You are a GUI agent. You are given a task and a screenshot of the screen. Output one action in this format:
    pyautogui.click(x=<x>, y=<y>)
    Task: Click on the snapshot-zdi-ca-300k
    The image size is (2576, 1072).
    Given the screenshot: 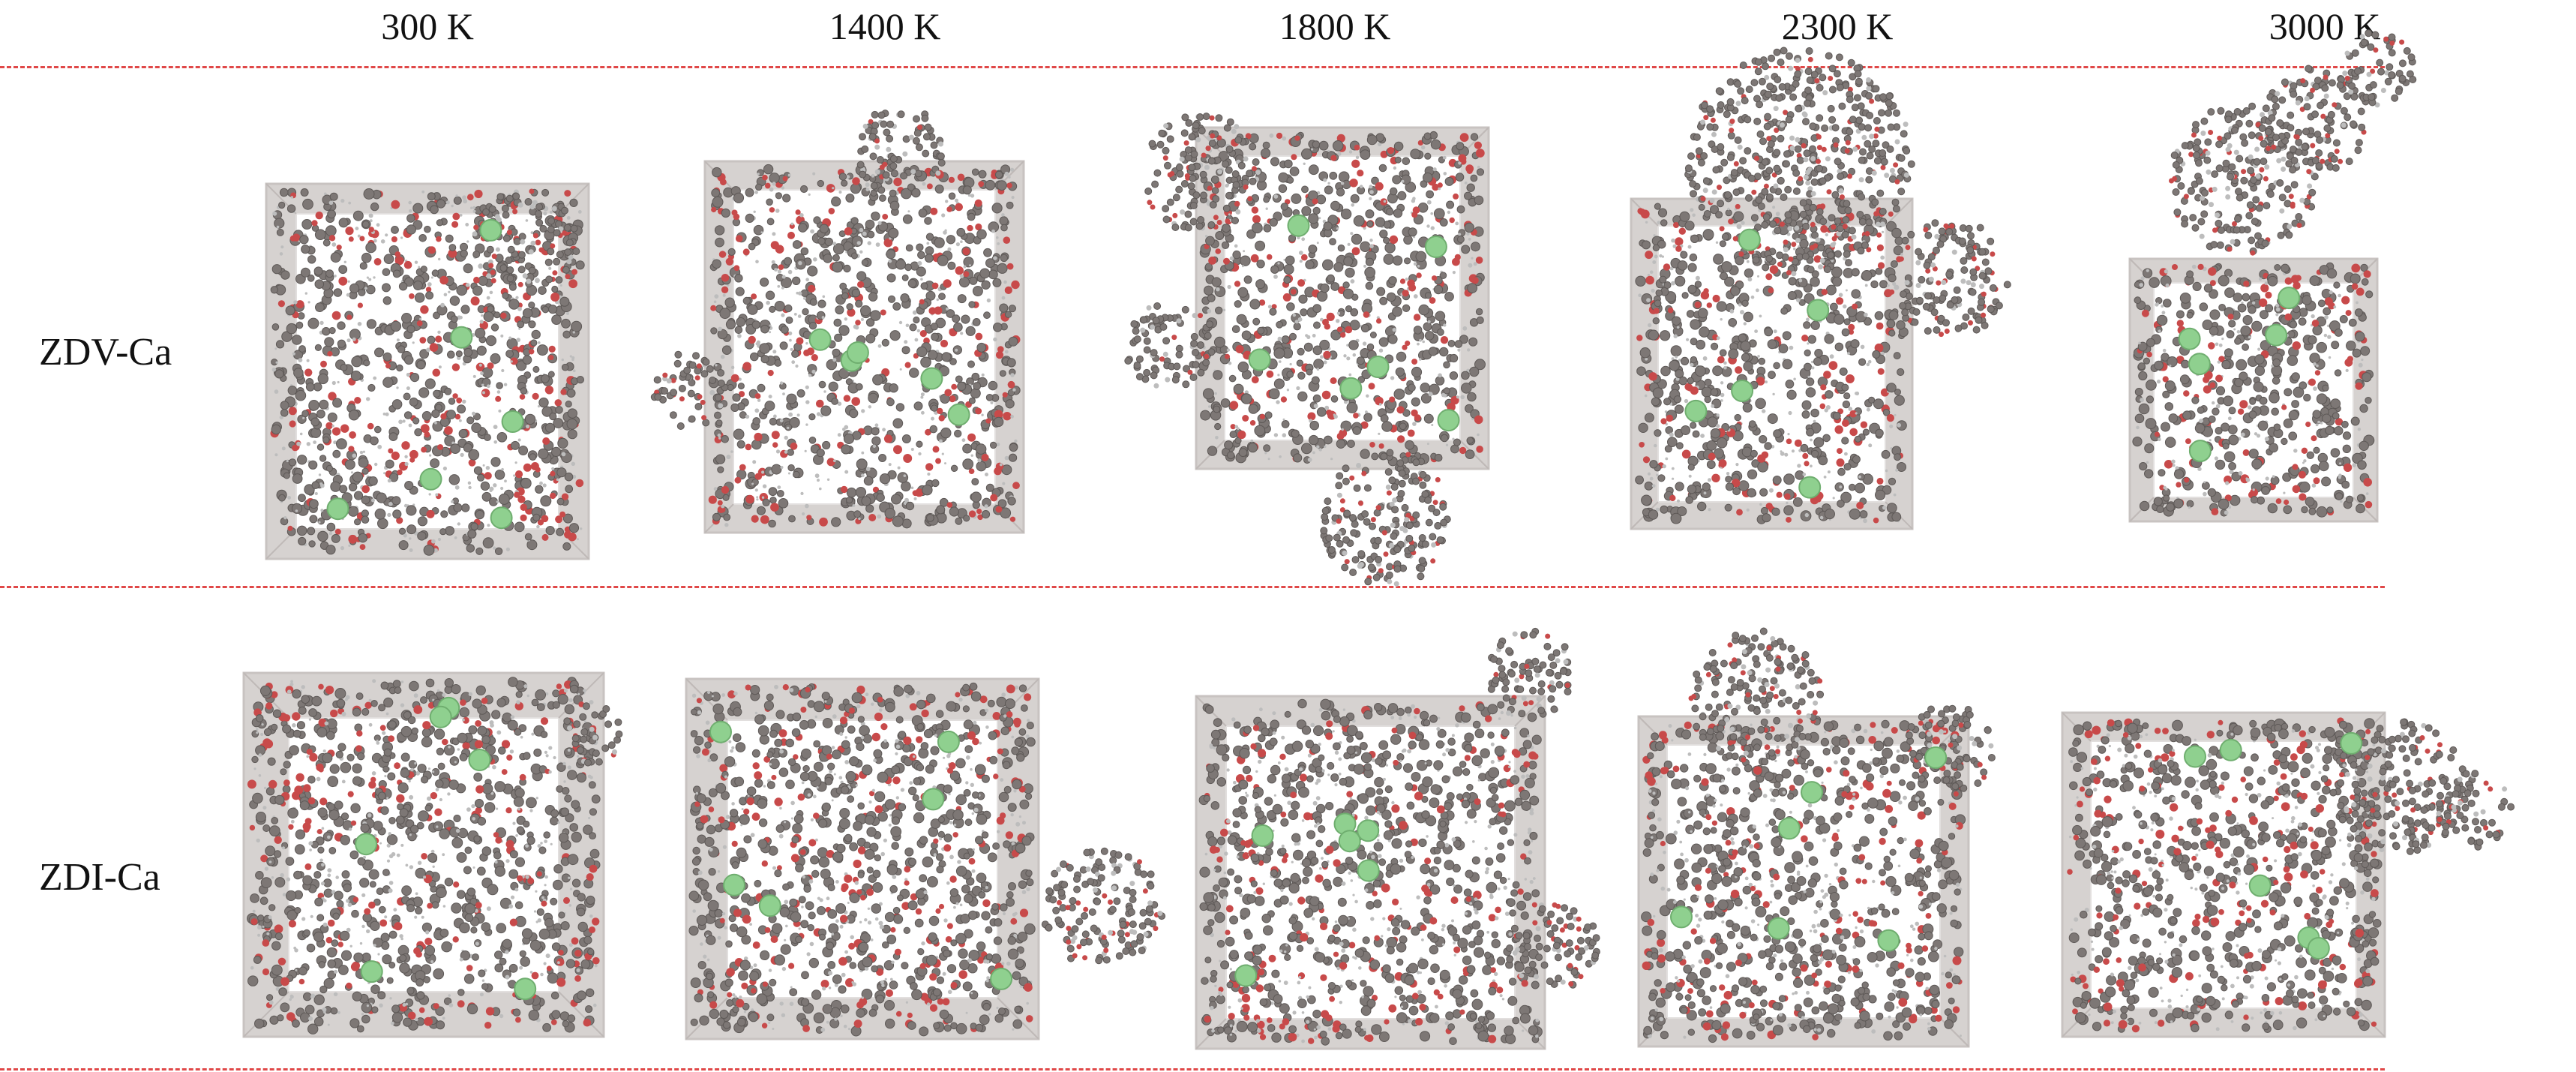 What is the action you would take?
    pyautogui.click(x=432, y=854)
    